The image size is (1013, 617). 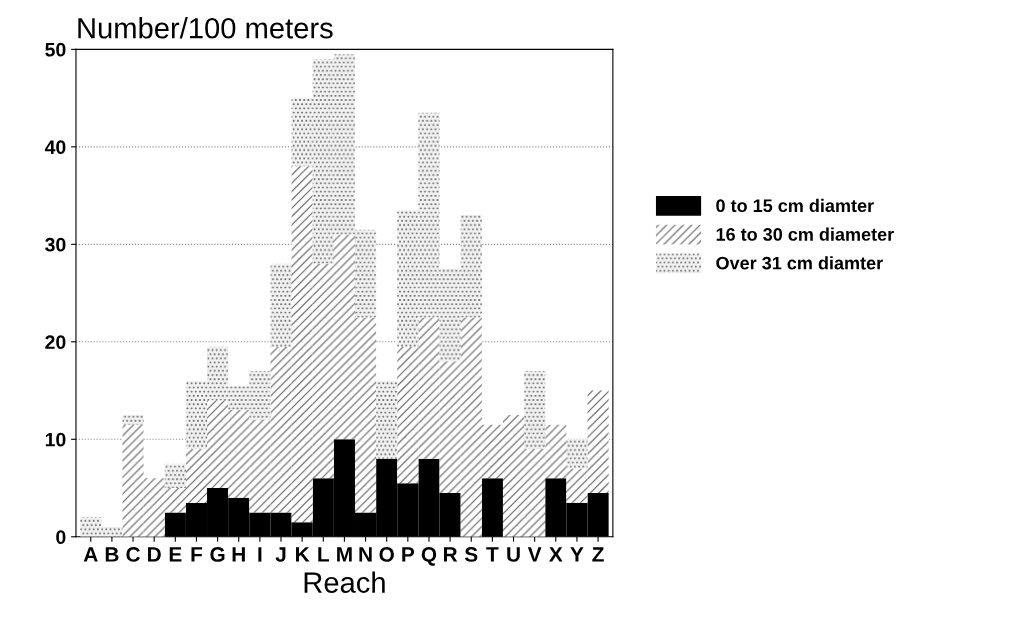 I want to click on x-tick-label: H, so click(x=238, y=554).